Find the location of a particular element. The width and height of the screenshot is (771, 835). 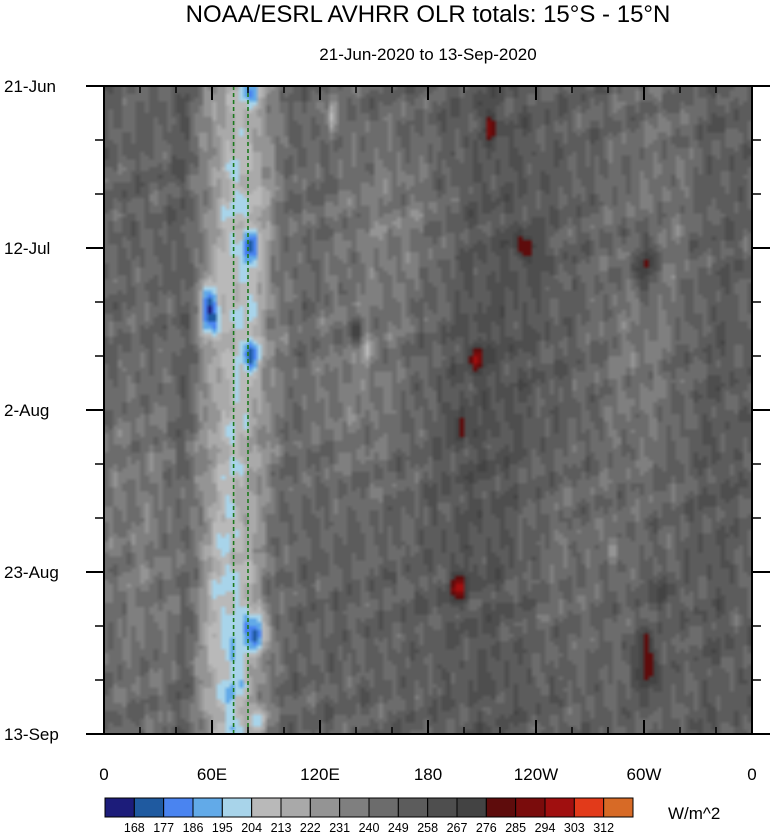

colorbar-level-label: 258 is located at coordinates (427, 828).